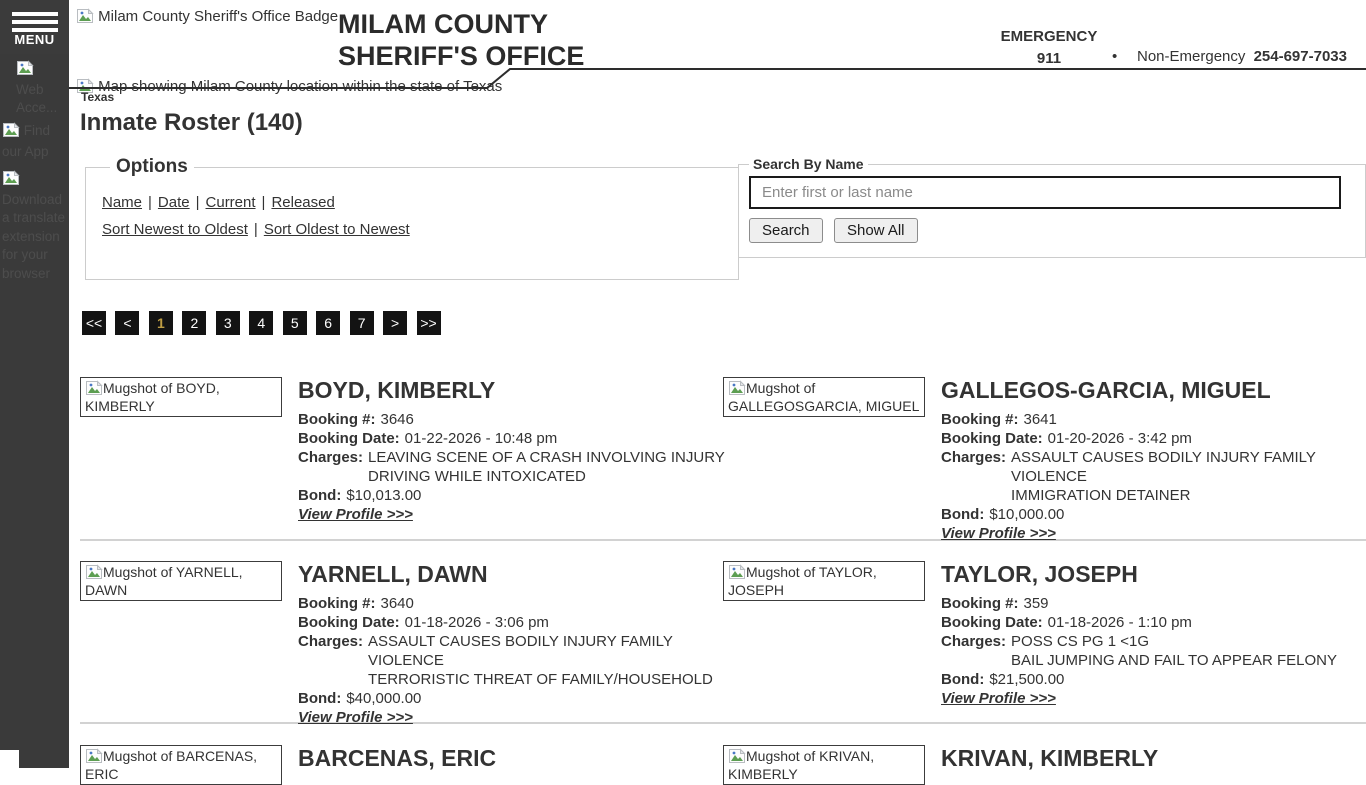 Image resolution: width=1366 pixels, height=785 pixels. What do you see at coordinates (1040, 419) in the screenshot?
I see `booking-number-value: 3641` at bounding box center [1040, 419].